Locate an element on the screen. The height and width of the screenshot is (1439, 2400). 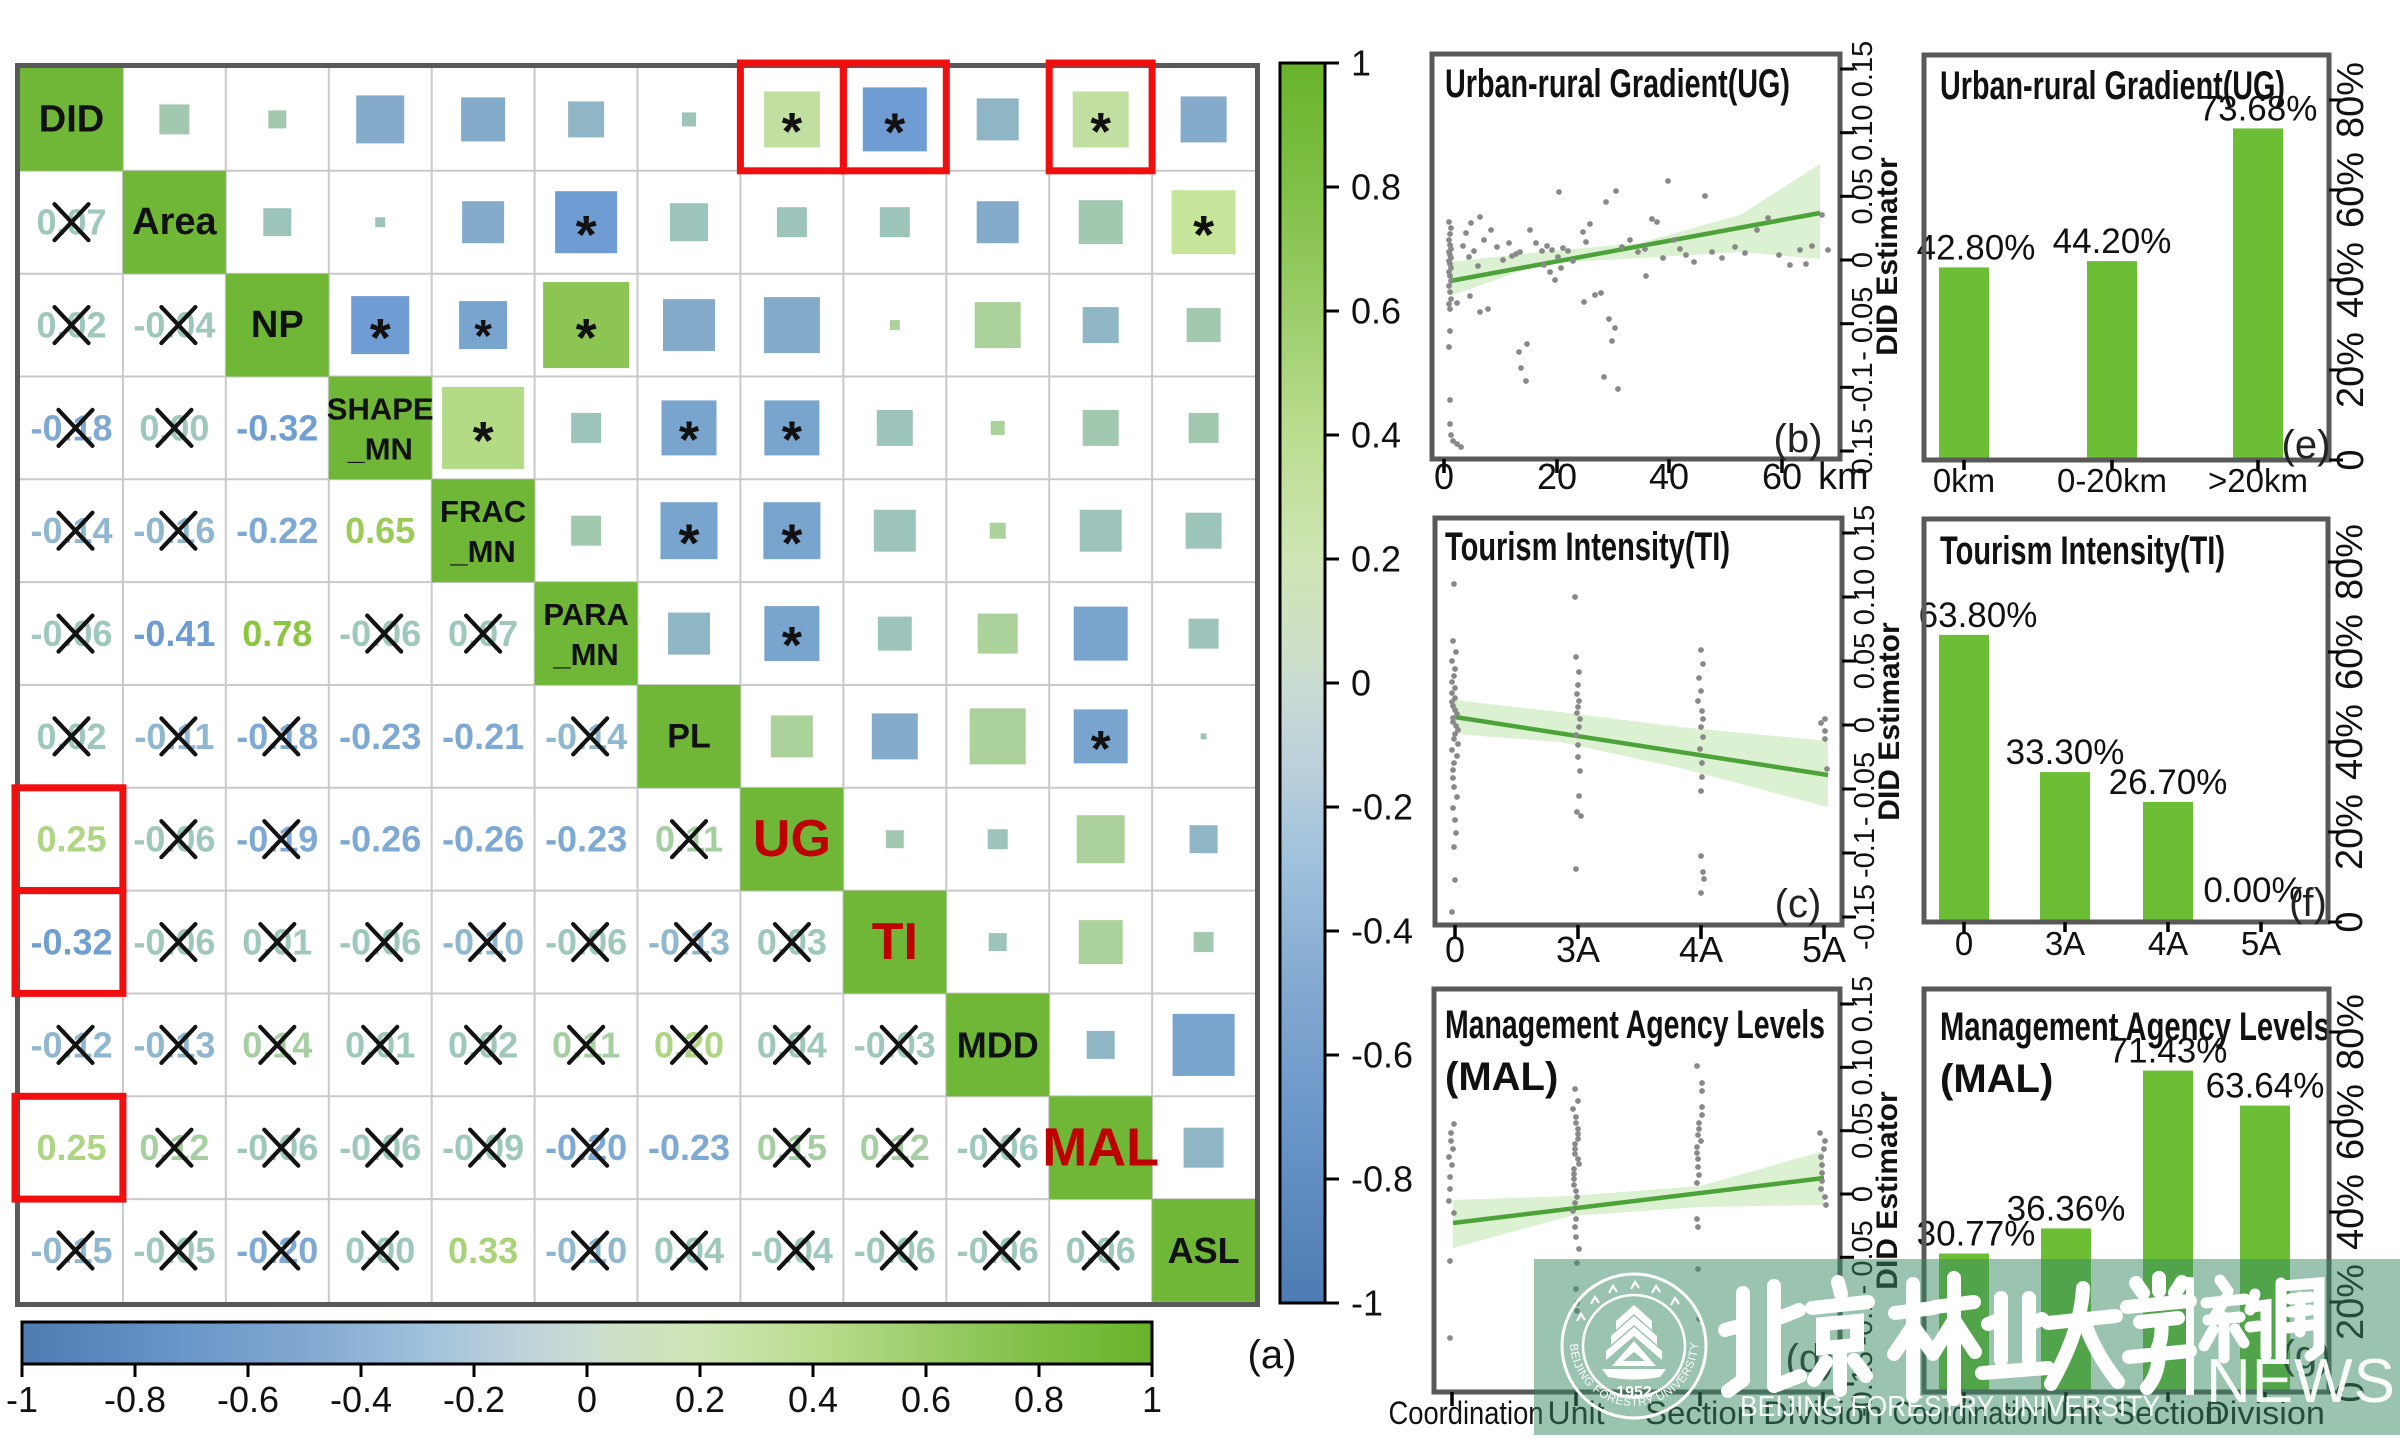
svg-text: NEWS is located at coordinates (2301, 1381).